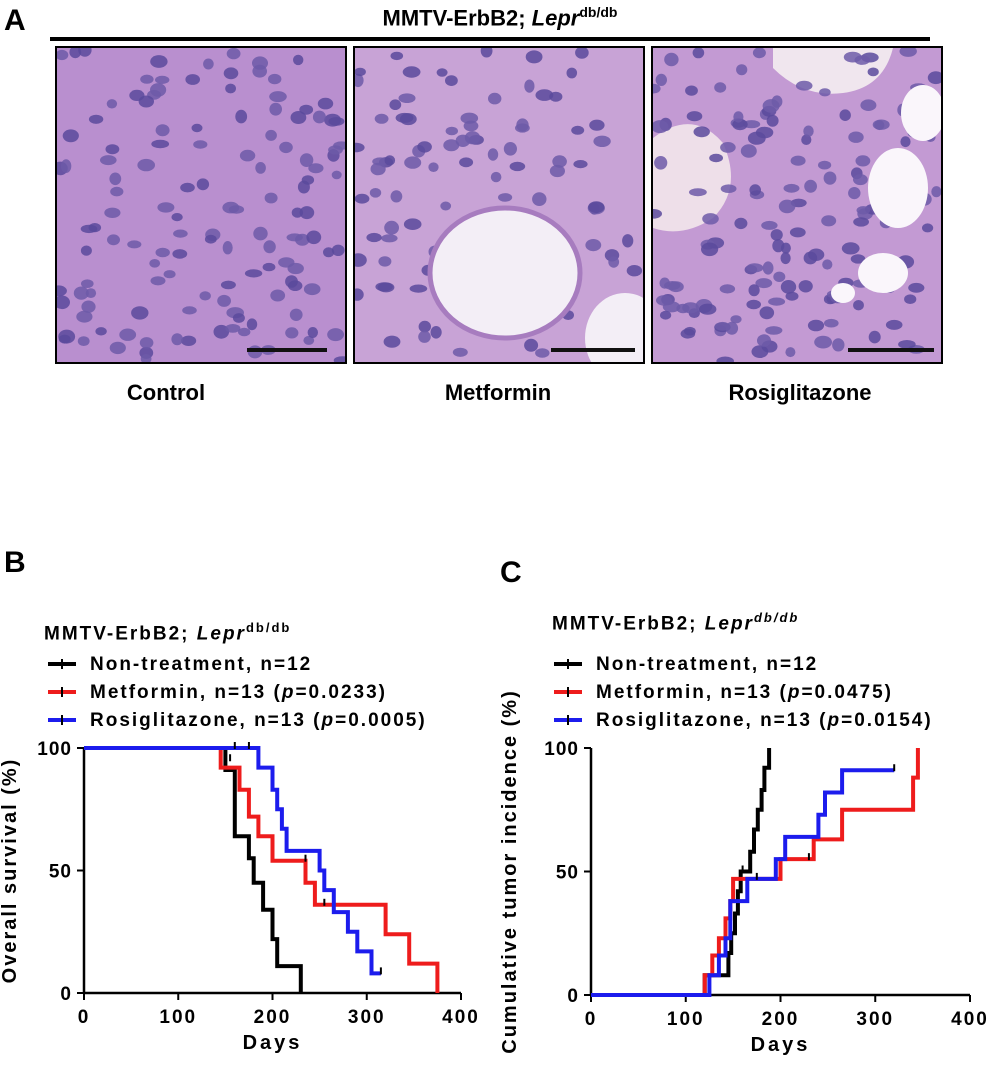 The height and width of the screenshot is (1071, 1000). I want to click on y-tick-label: 0, so click(66, 994).